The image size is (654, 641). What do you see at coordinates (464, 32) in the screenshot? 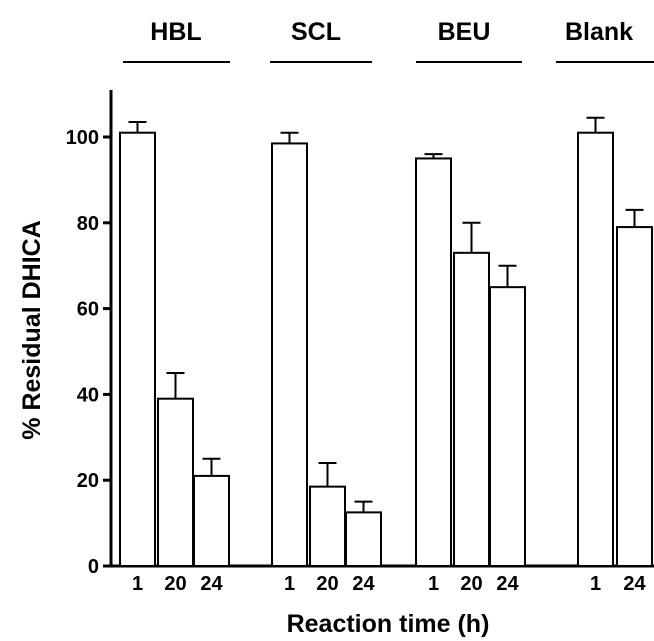
I see `group-label: BEU` at bounding box center [464, 32].